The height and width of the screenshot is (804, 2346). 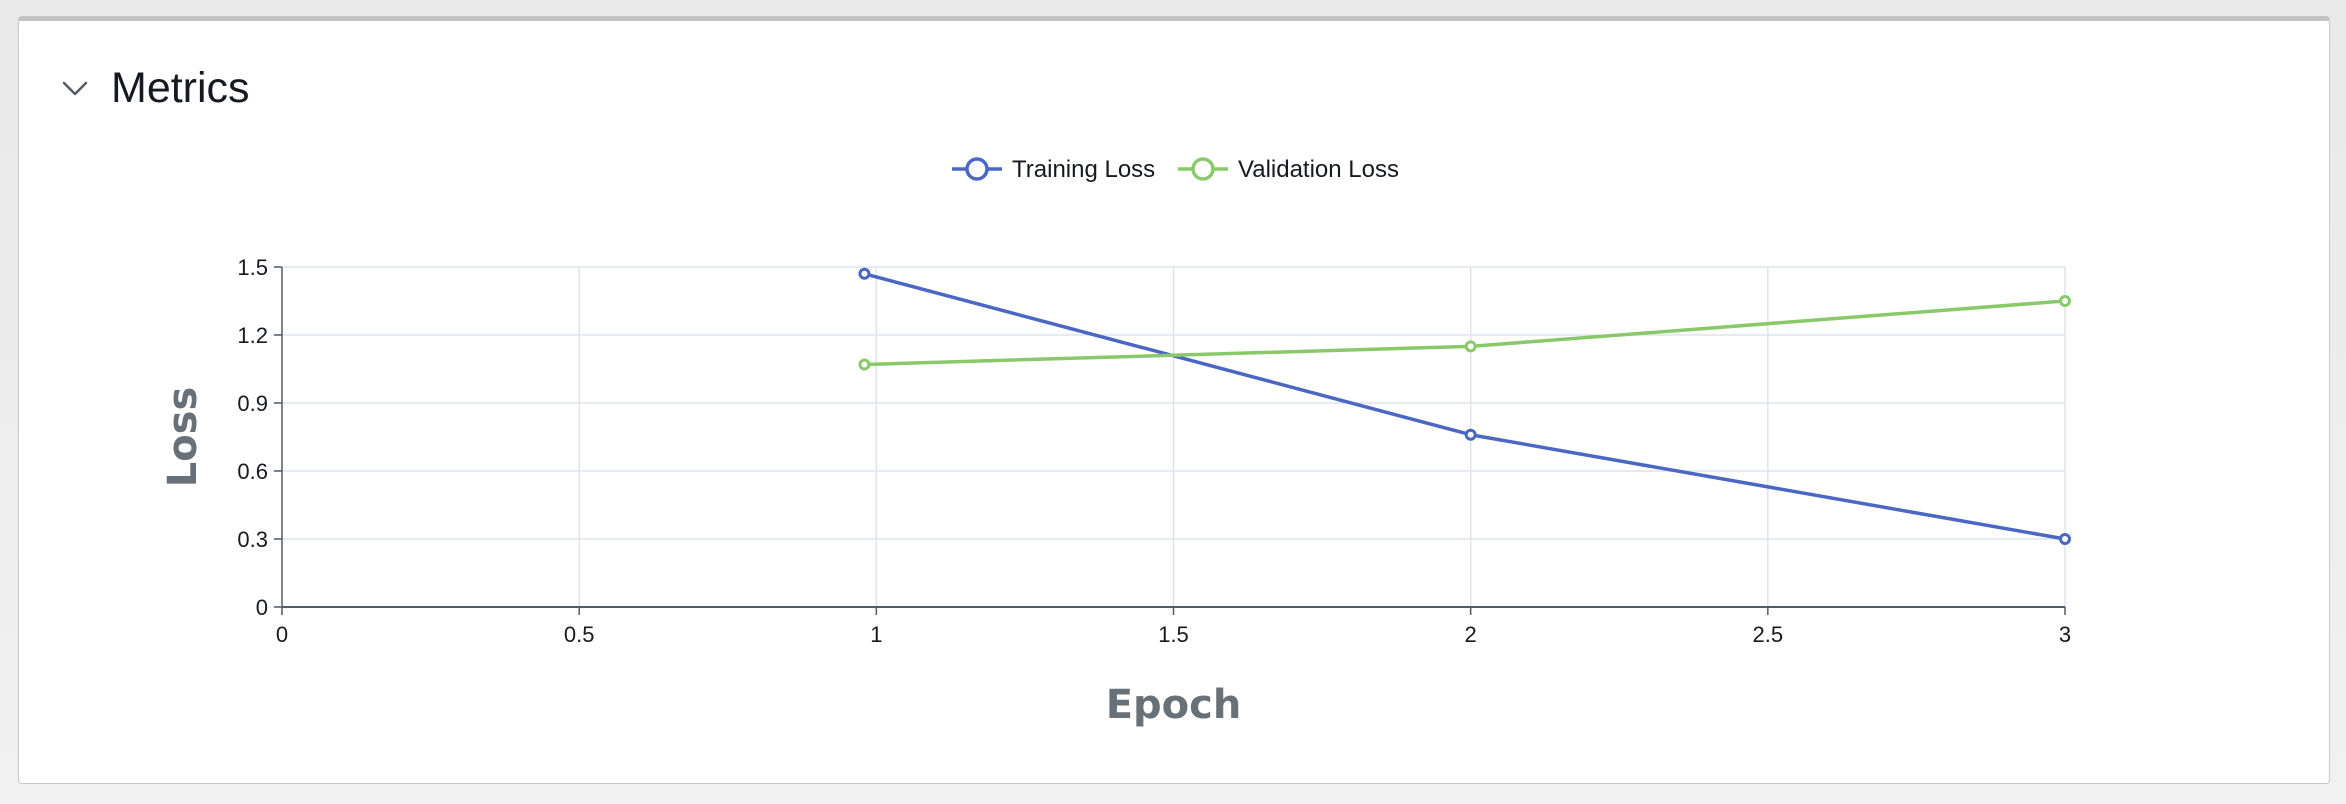 I want to click on section-title: Metrics, so click(x=180, y=87).